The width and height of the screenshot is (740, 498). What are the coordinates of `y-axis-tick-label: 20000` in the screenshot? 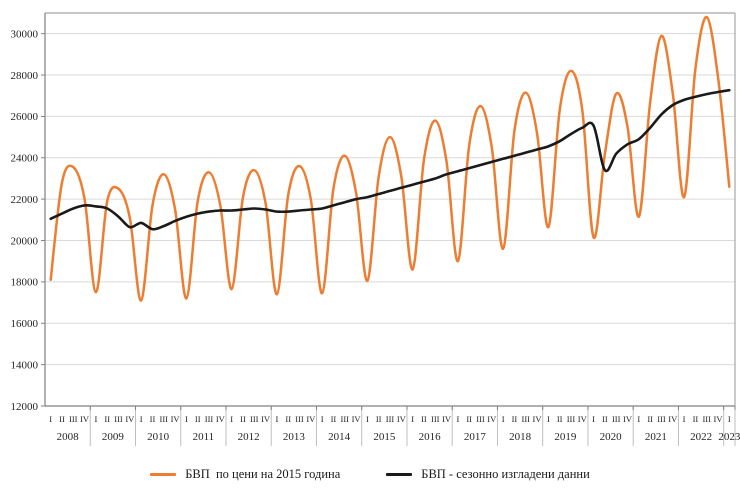 It's located at (25, 241).